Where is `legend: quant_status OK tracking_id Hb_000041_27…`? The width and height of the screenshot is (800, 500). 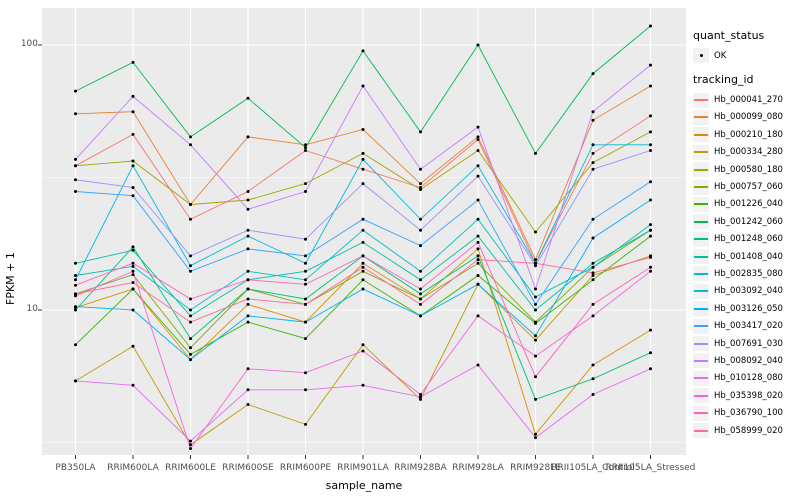 legend: quant_status OK tracking_id Hb_000041_27… is located at coordinates (746, 234).